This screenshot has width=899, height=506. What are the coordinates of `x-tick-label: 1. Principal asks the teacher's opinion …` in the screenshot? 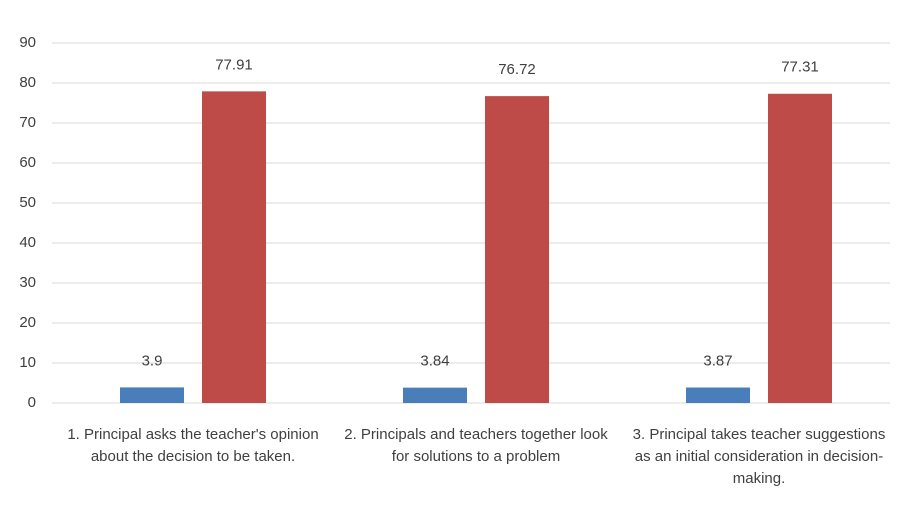 It's located at (193, 445).